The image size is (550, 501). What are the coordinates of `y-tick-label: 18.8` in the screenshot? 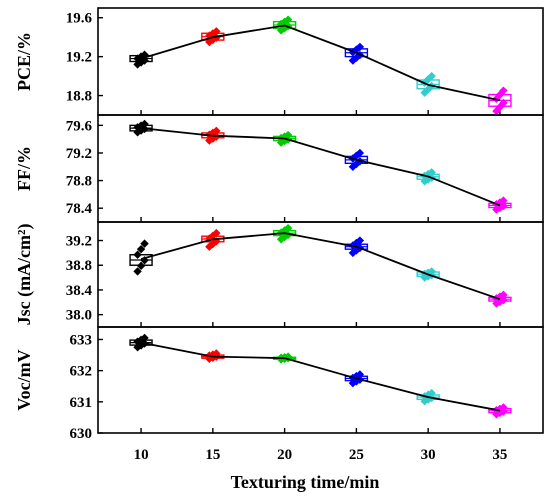 It's located at (79, 97).